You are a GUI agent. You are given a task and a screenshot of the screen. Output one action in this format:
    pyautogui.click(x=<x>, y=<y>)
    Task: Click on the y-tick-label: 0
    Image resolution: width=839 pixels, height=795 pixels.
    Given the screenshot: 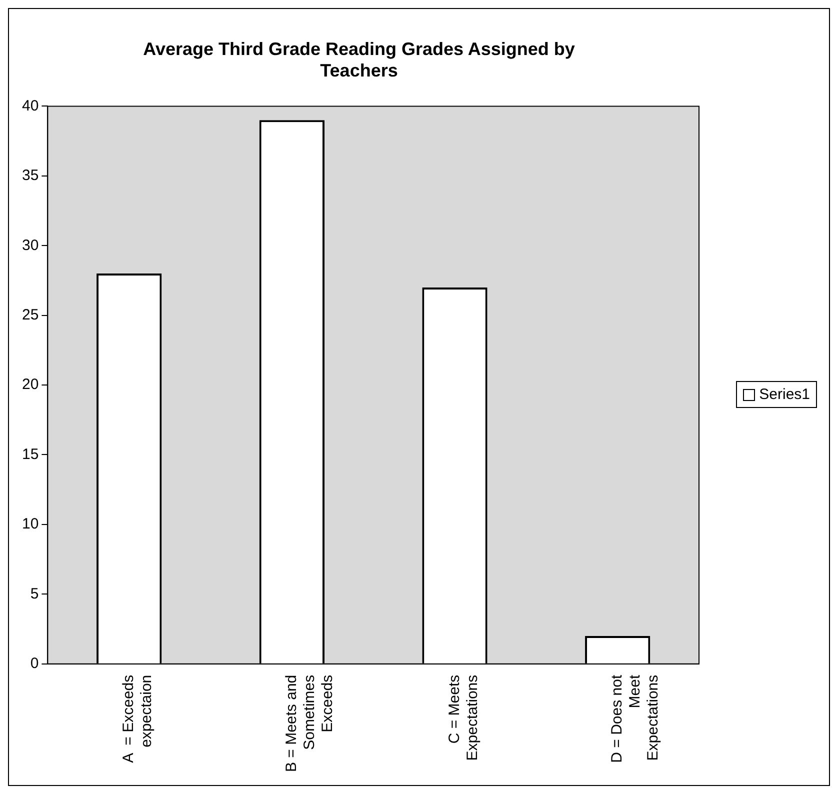 What is the action you would take?
    pyautogui.click(x=34, y=663)
    